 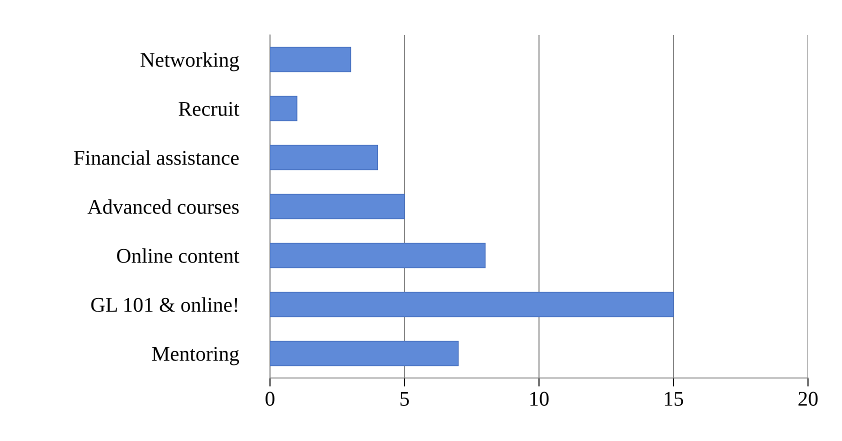 I want to click on y-tick-label: Online content, so click(x=178, y=255).